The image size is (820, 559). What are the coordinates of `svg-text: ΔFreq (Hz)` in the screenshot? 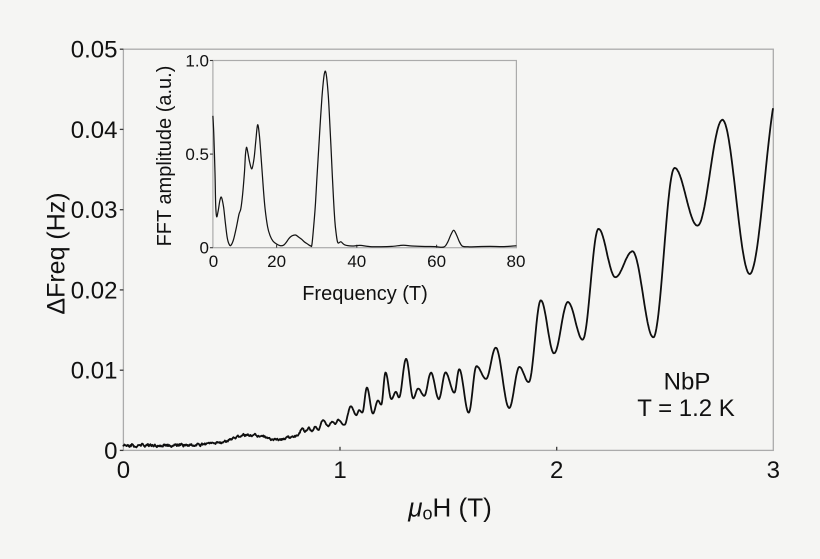 It's located at (57, 253).